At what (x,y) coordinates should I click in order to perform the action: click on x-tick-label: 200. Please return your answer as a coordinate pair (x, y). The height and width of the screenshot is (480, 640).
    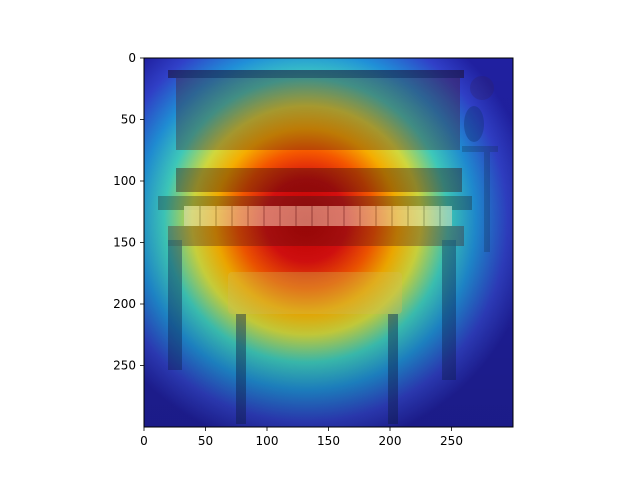
    Looking at the image, I should click on (390, 441).